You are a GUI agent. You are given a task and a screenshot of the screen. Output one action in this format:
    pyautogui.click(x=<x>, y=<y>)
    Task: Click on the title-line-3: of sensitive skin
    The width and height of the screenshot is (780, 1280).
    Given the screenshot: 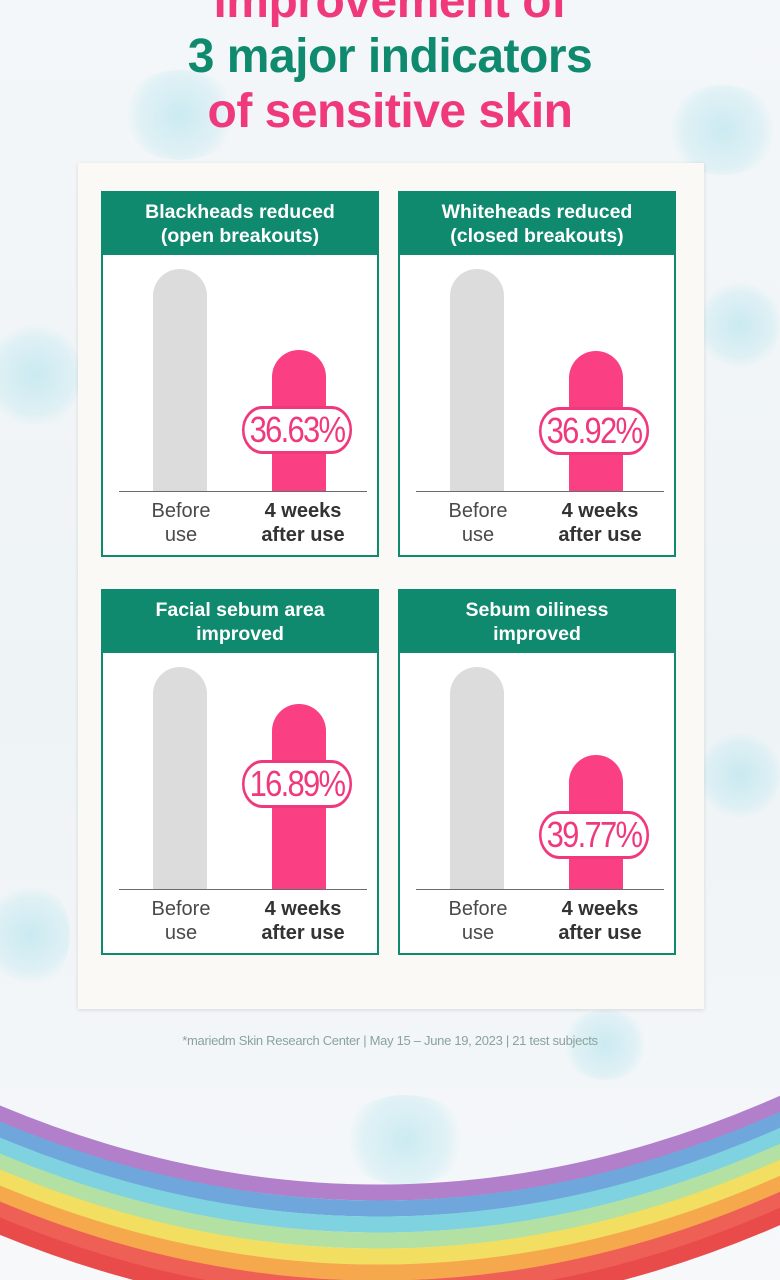 What is the action you would take?
    pyautogui.click(x=390, y=111)
    